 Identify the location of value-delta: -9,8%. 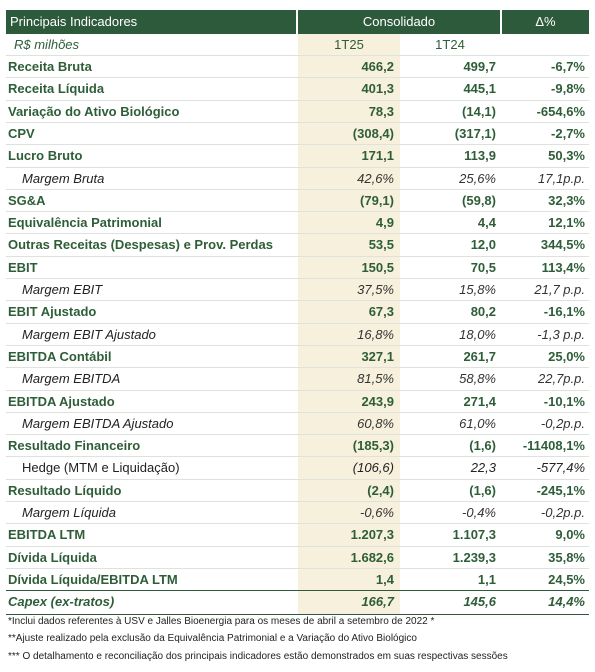
(568, 89).